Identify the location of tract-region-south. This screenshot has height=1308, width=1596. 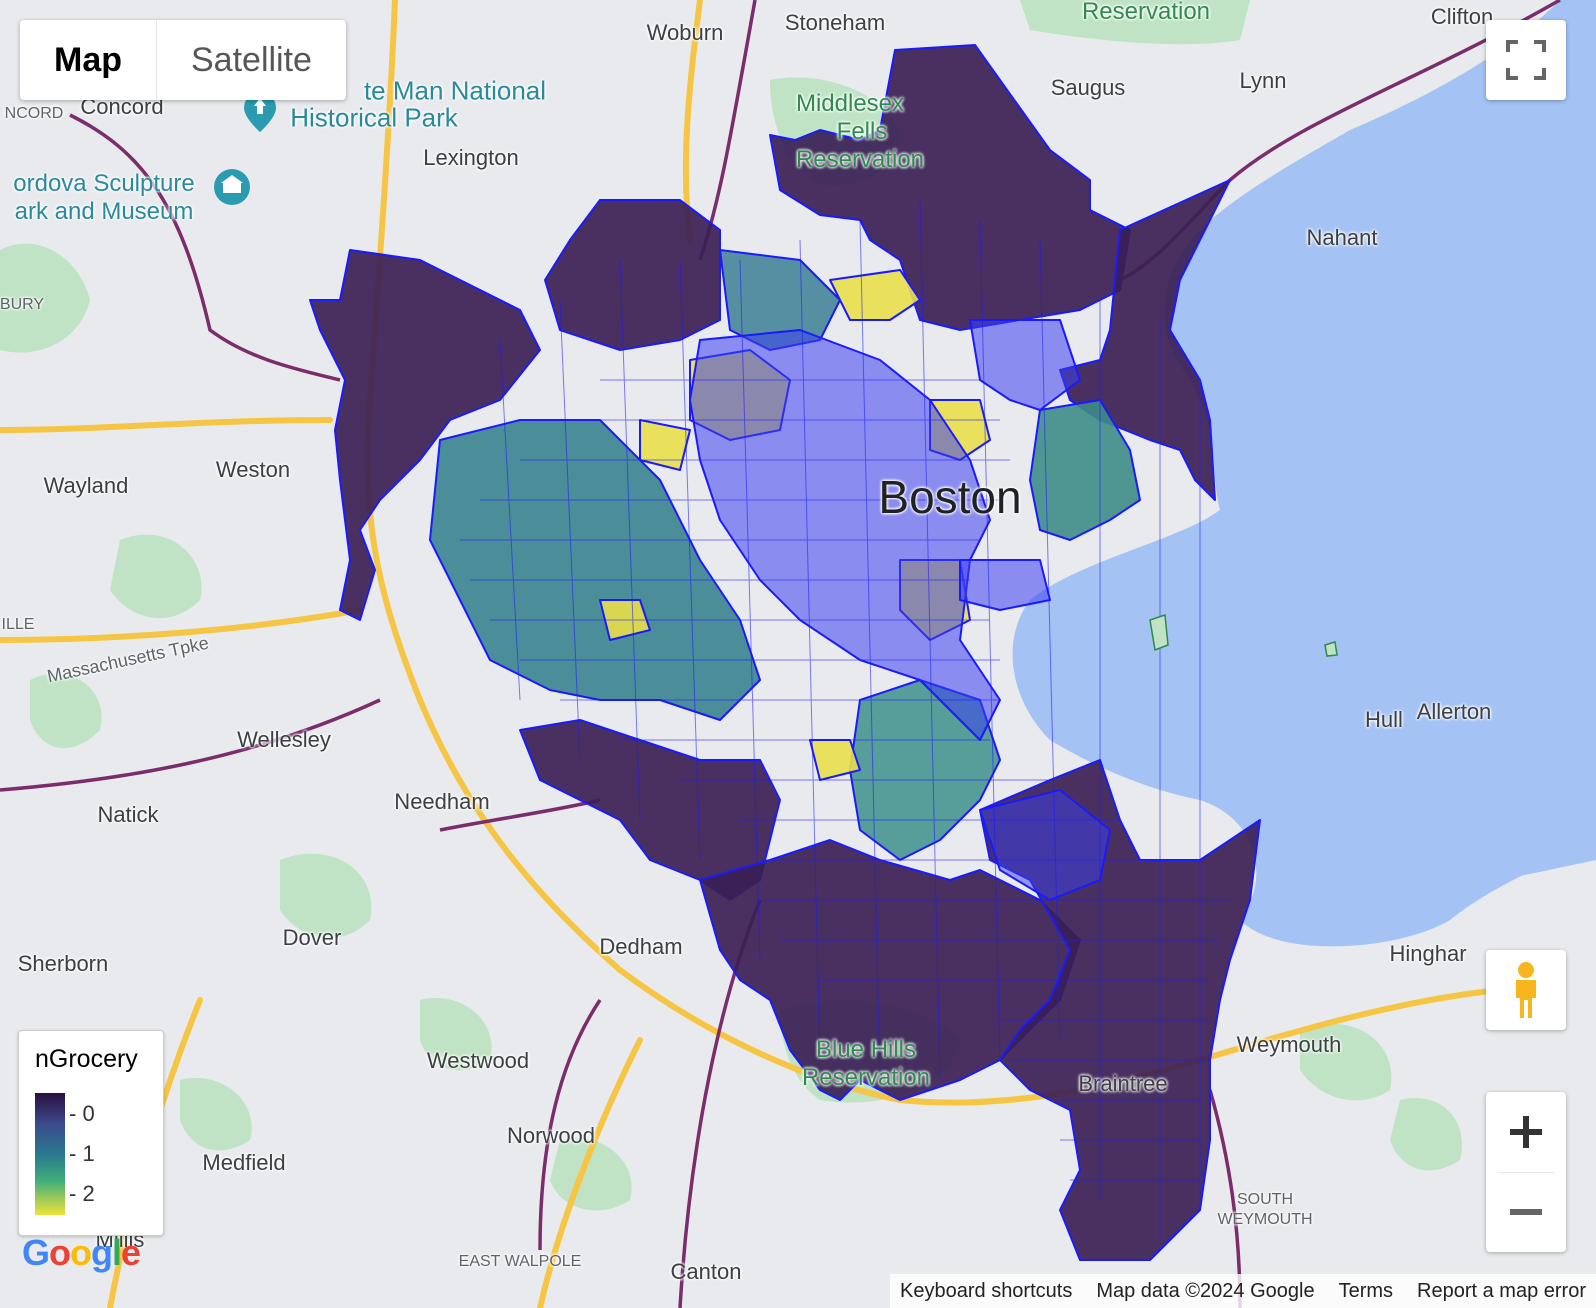
(890, 970).